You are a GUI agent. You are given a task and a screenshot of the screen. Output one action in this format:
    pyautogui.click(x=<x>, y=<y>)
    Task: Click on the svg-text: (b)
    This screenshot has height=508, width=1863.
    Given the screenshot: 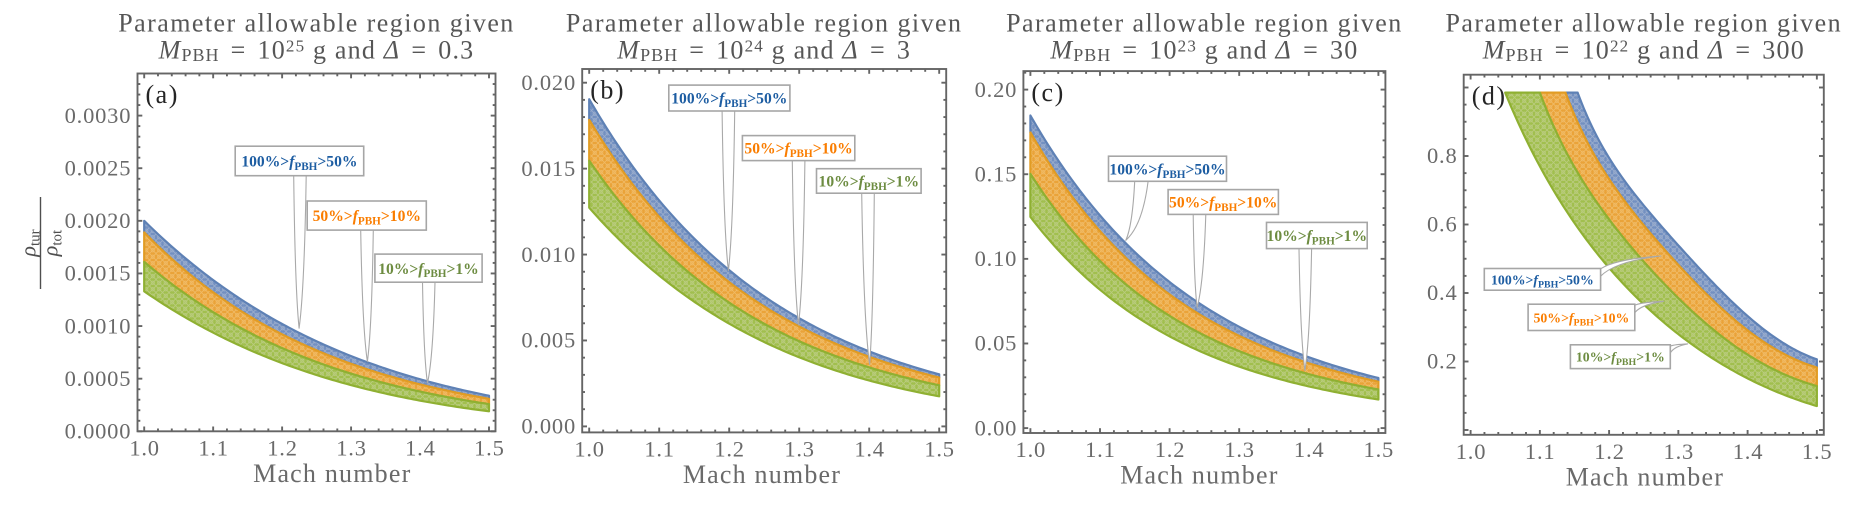 What is the action you would take?
    pyautogui.click(x=607, y=90)
    